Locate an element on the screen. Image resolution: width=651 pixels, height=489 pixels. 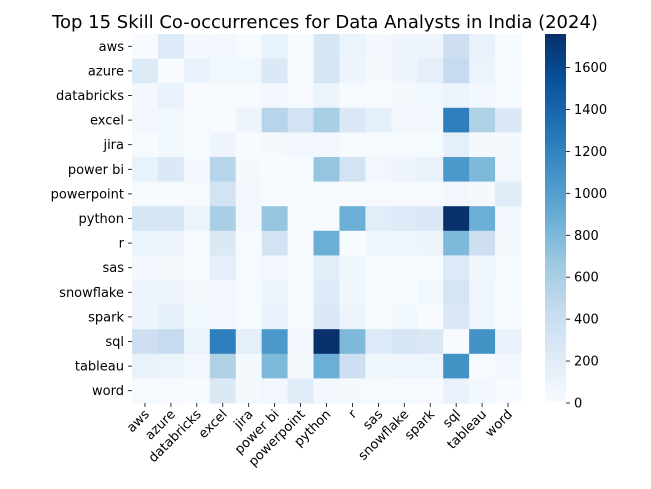
heatmap-cell-sas-tableau is located at coordinates (482, 268).